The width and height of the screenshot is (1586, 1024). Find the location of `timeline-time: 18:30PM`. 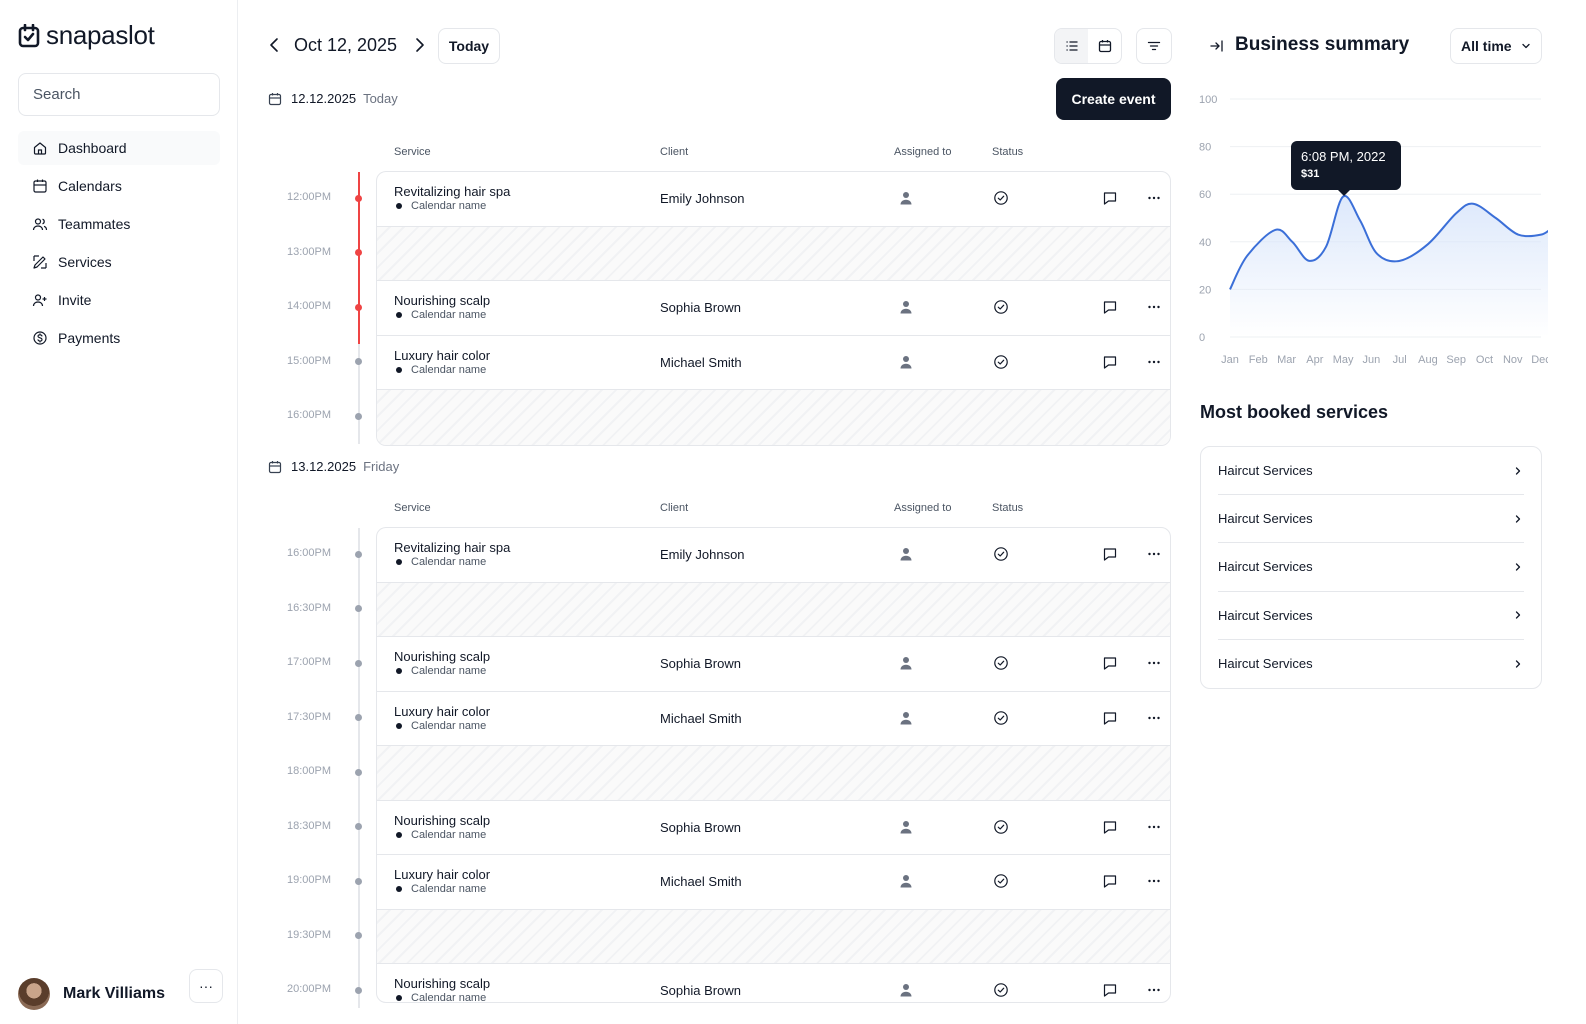

timeline-time: 18:30PM is located at coordinates (309, 825).